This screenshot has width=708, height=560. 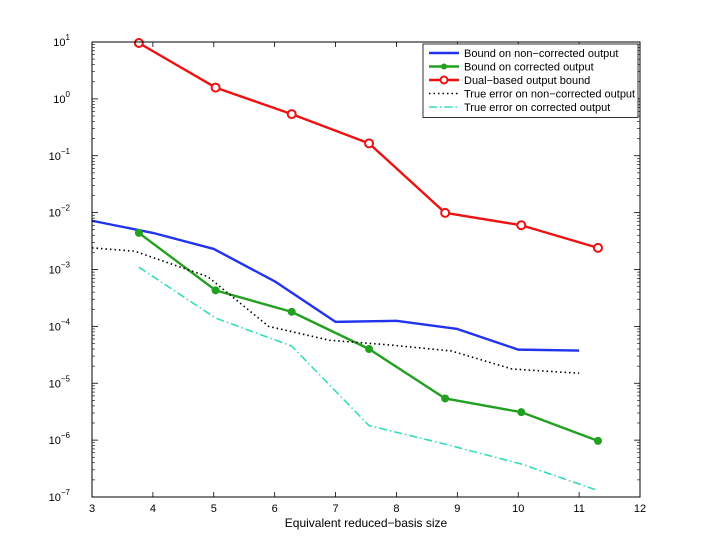 I want to click on x-tick-label: 11, so click(x=578, y=509).